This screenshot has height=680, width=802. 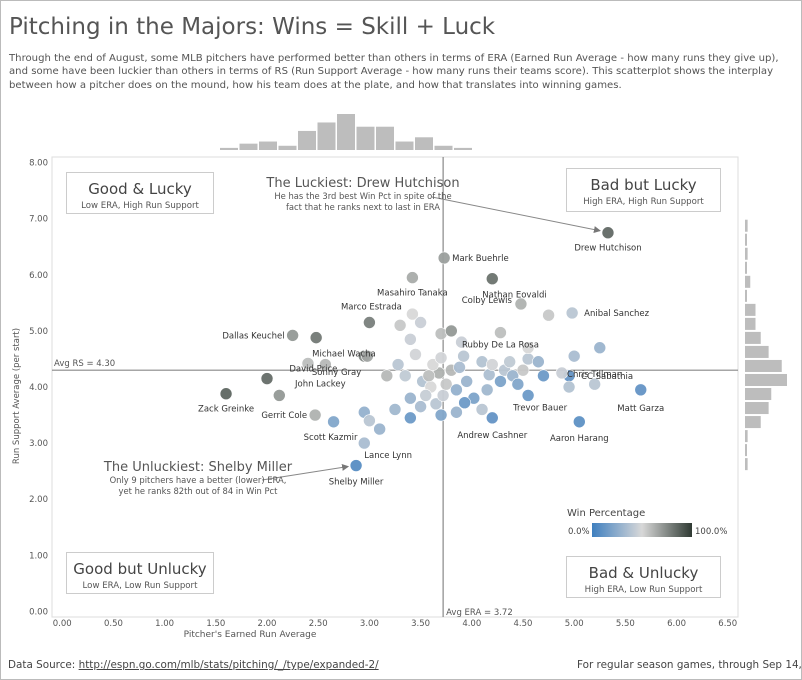 What do you see at coordinates (369, 322) in the screenshot?
I see `data-point-marco-estrada` at bounding box center [369, 322].